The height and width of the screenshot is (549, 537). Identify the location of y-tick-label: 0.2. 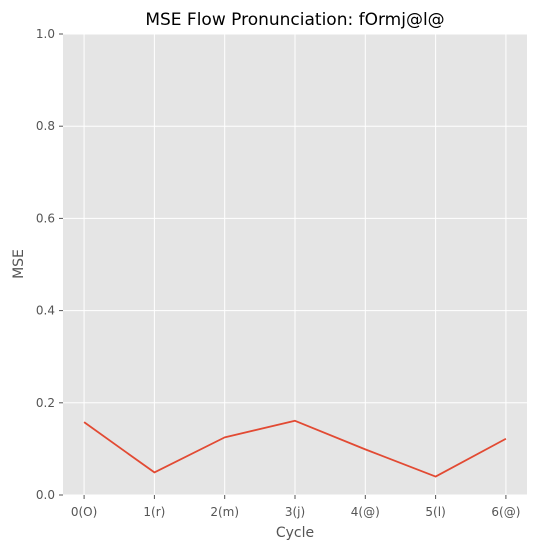
(45, 403).